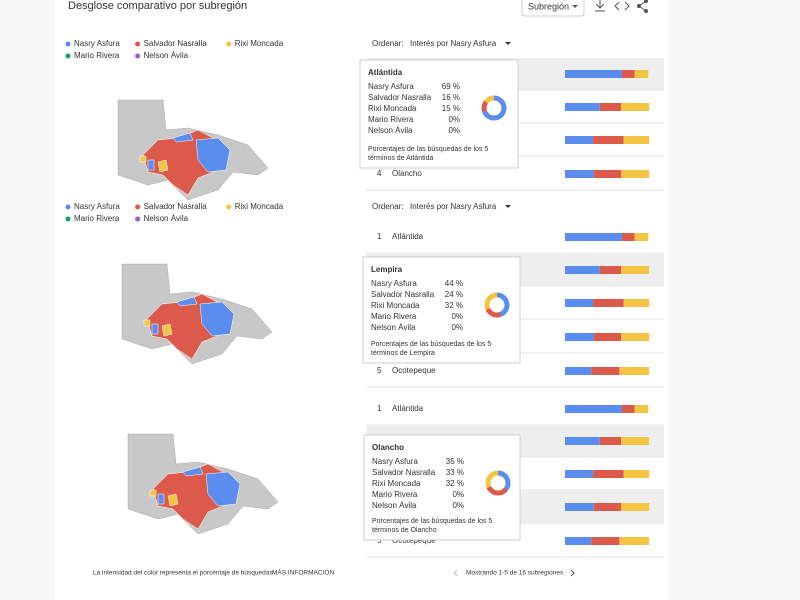 The image size is (800, 600). What do you see at coordinates (379, 370) in the screenshot?
I see `row-rank: 5` at bounding box center [379, 370].